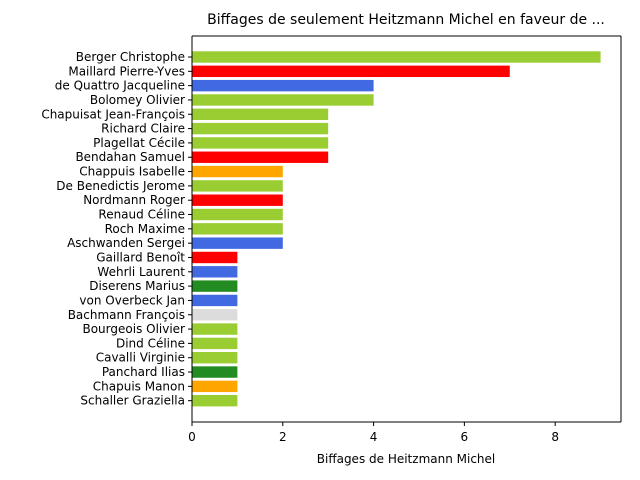 This screenshot has width=640, height=480. What do you see at coordinates (141, 215) in the screenshot?
I see `category-label: Renaud Céline` at bounding box center [141, 215].